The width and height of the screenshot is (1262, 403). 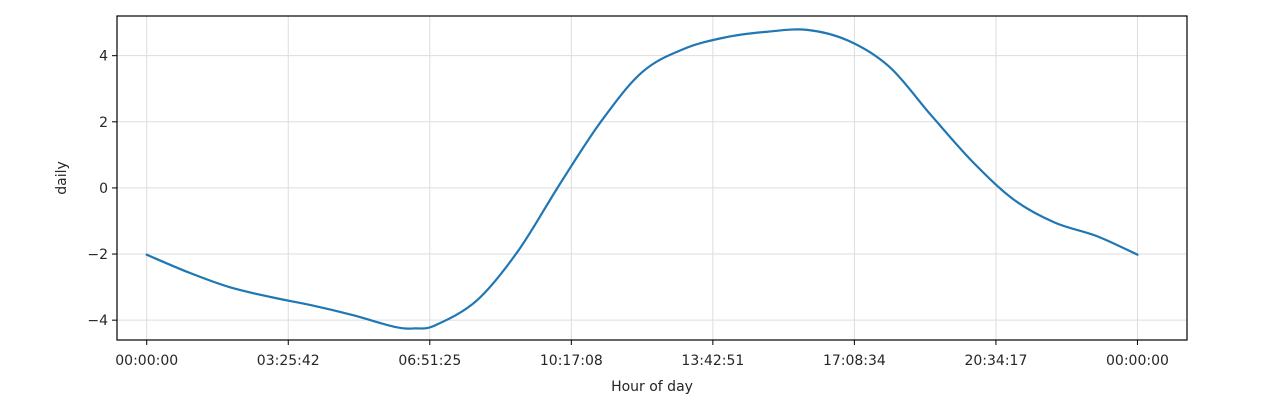 What do you see at coordinates (429, 361) in the screenshot?
I see `x-tick-label: 06:51:25` at bounding box center [429, 361].